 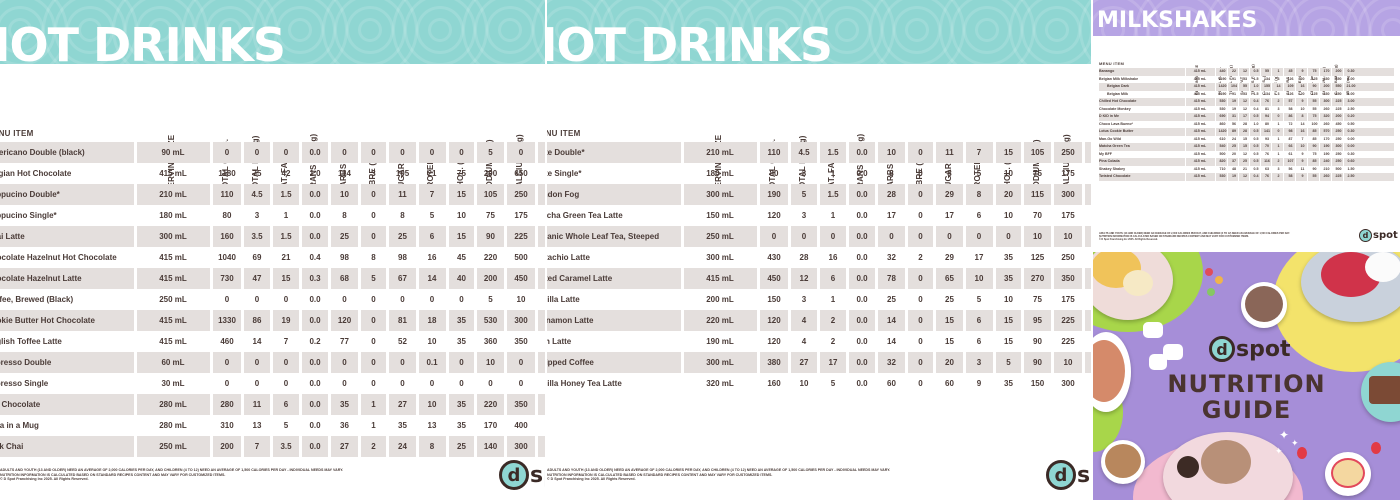 What do you see at coordinates (1200, 168) in the screenshot?
I see `nutrition-value: 415 mL` at bounding box center [1200, 168].